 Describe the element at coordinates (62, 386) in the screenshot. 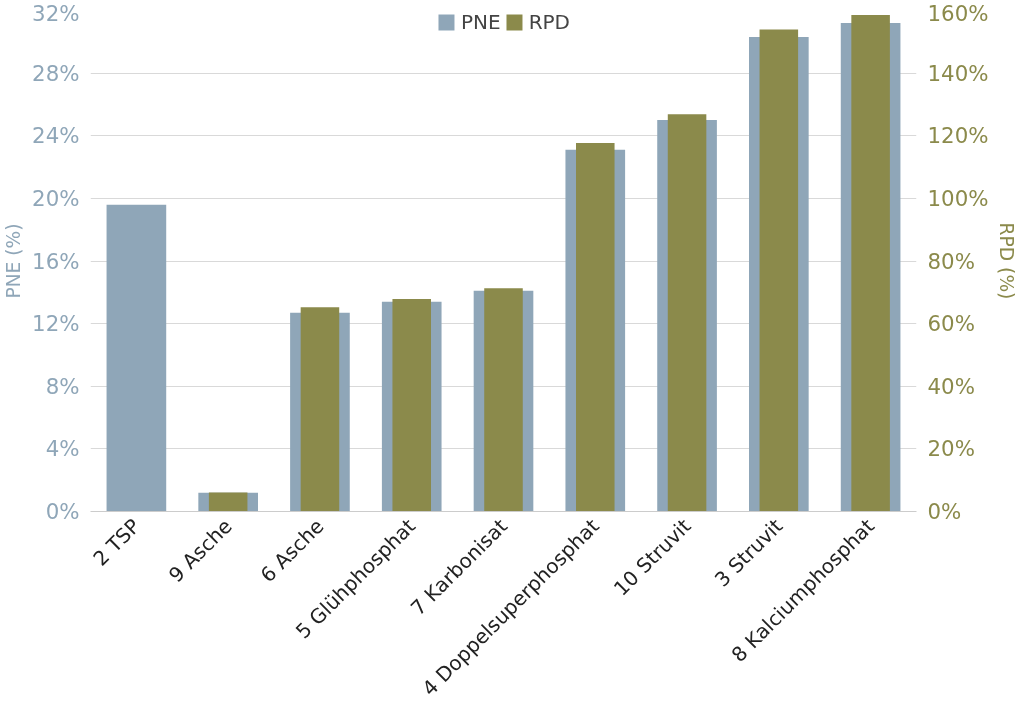

I see `y-tick-label: 8%` at that location.